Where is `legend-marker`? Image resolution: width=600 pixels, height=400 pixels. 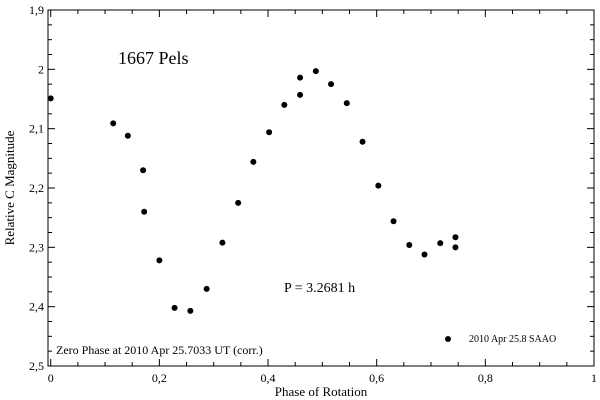 legend-marker is located at coordinates (448, 339).